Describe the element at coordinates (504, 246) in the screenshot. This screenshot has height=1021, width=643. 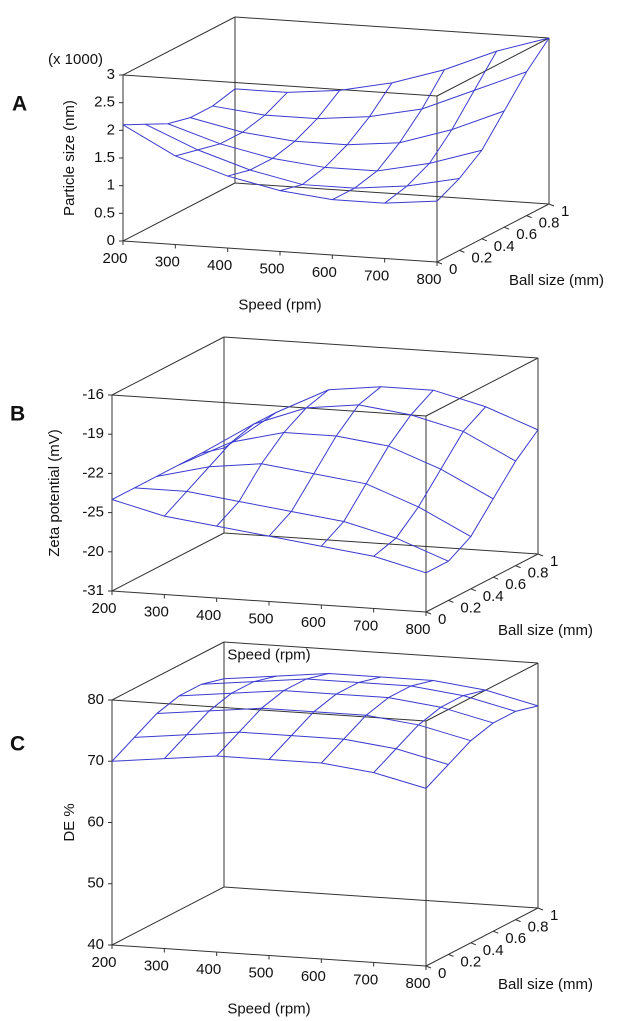
I see `y-tick-label: 0.4` at that location.